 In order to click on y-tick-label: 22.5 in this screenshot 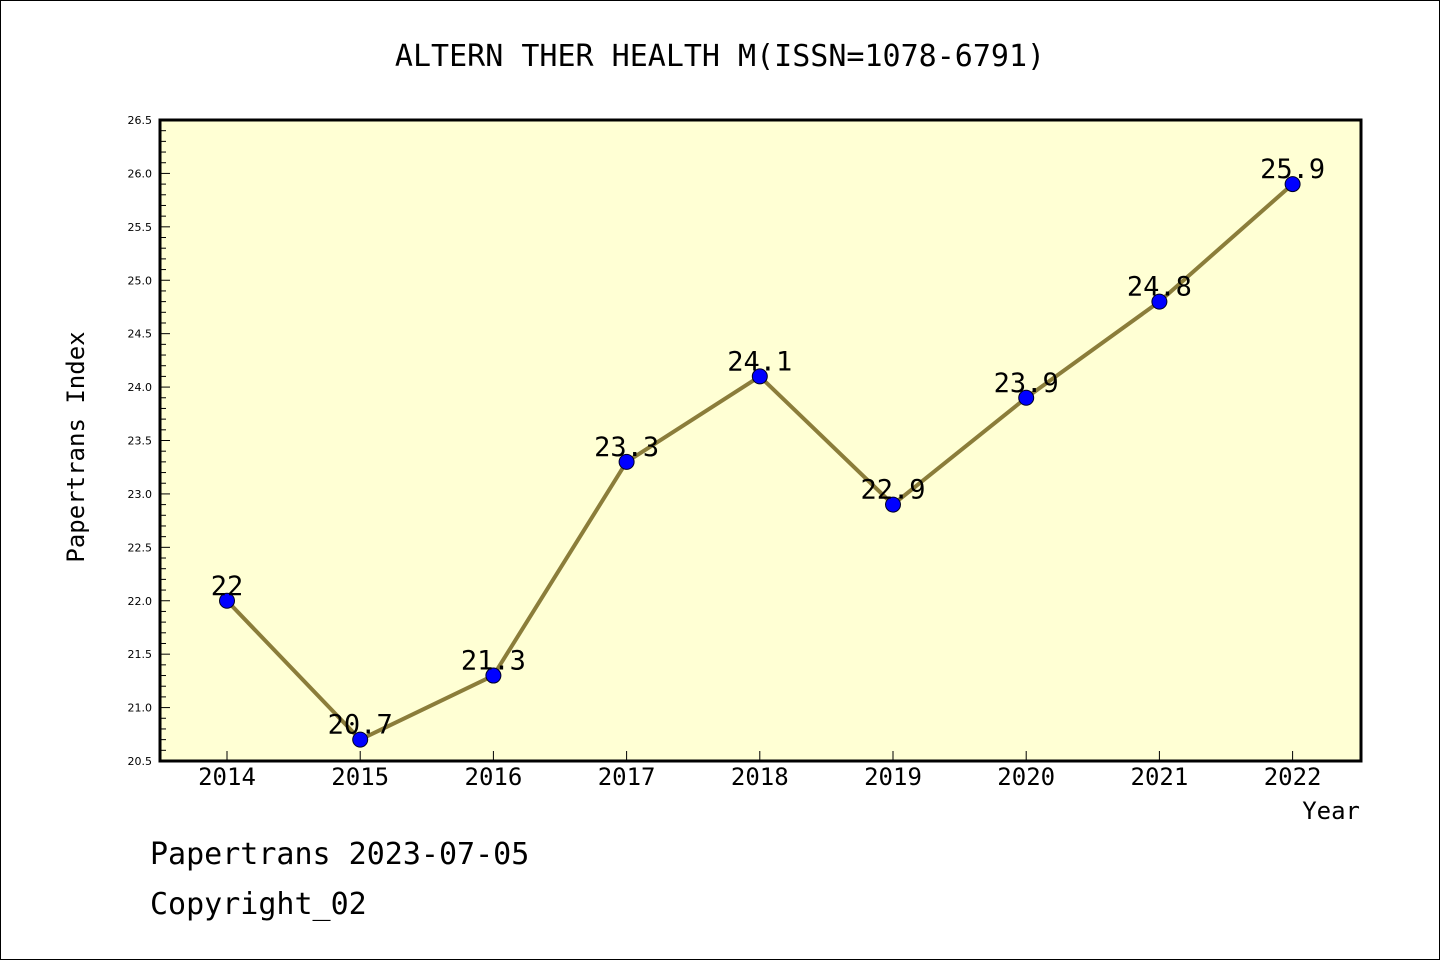, I will do `click(140, 547)`.